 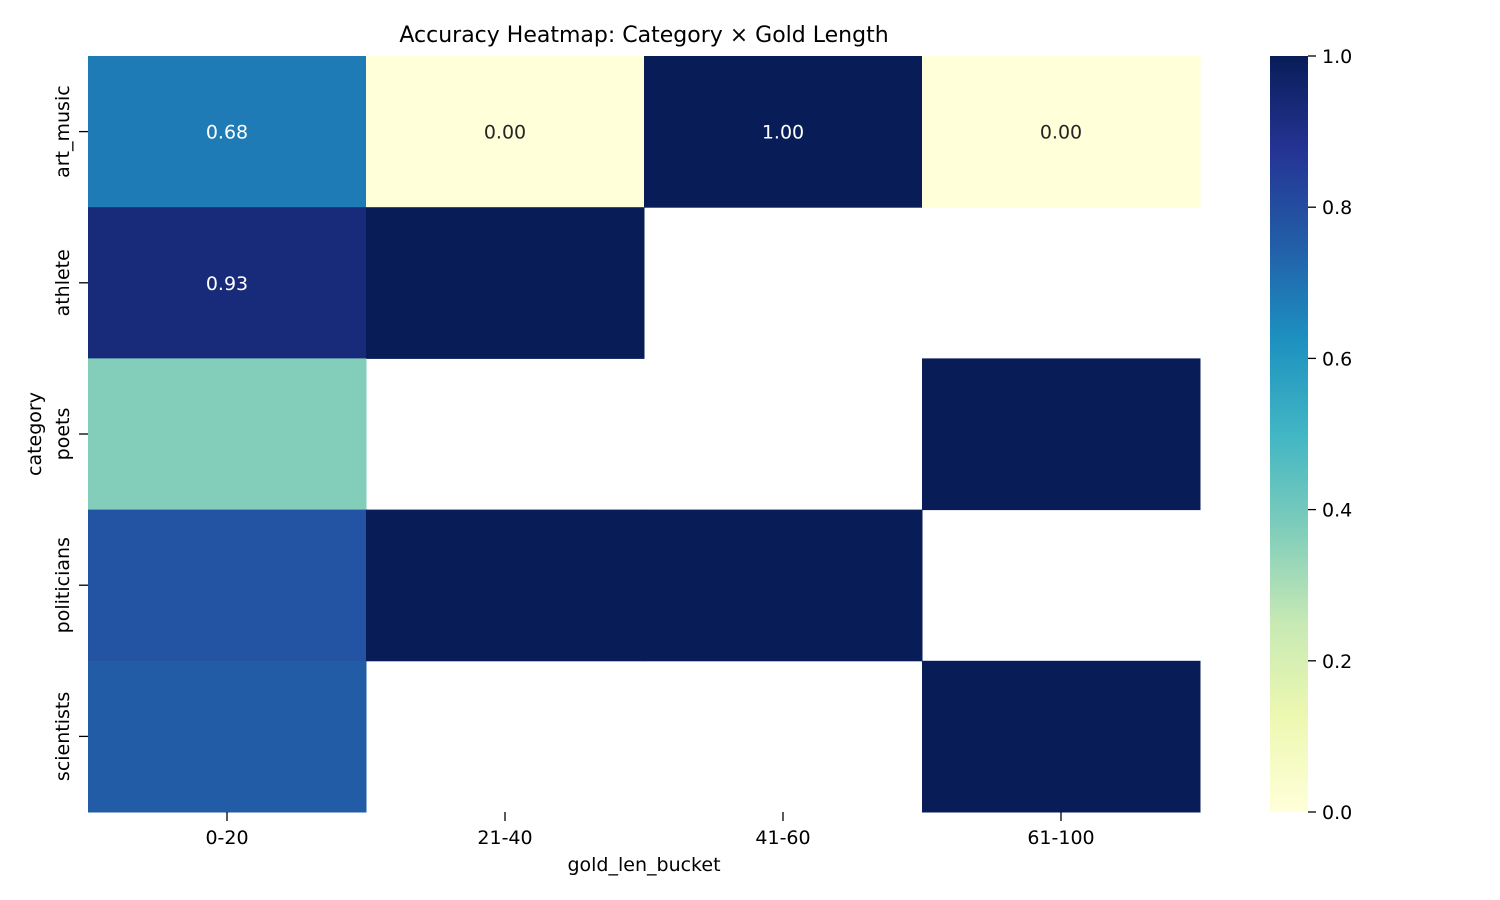 What do you see at coordinates (1337, 57) in the screenshot?
I see `colorbar-tick-label: 1.0` at bounding box center [1337, 57].